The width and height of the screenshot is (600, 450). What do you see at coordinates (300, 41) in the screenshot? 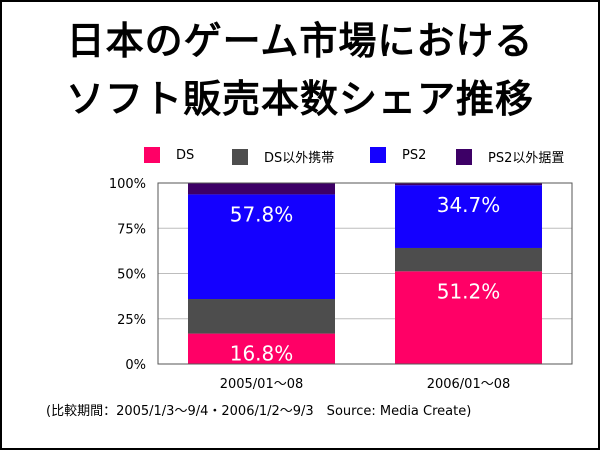
I see `chart-title-line-1: 日本のゲーム市場における` at bounding box center [300, 41].